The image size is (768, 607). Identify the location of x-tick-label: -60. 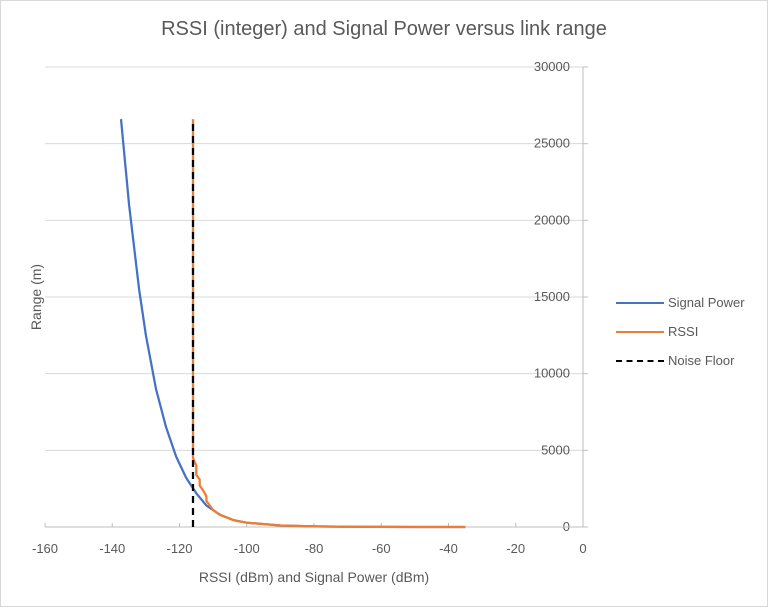
(381, 548).